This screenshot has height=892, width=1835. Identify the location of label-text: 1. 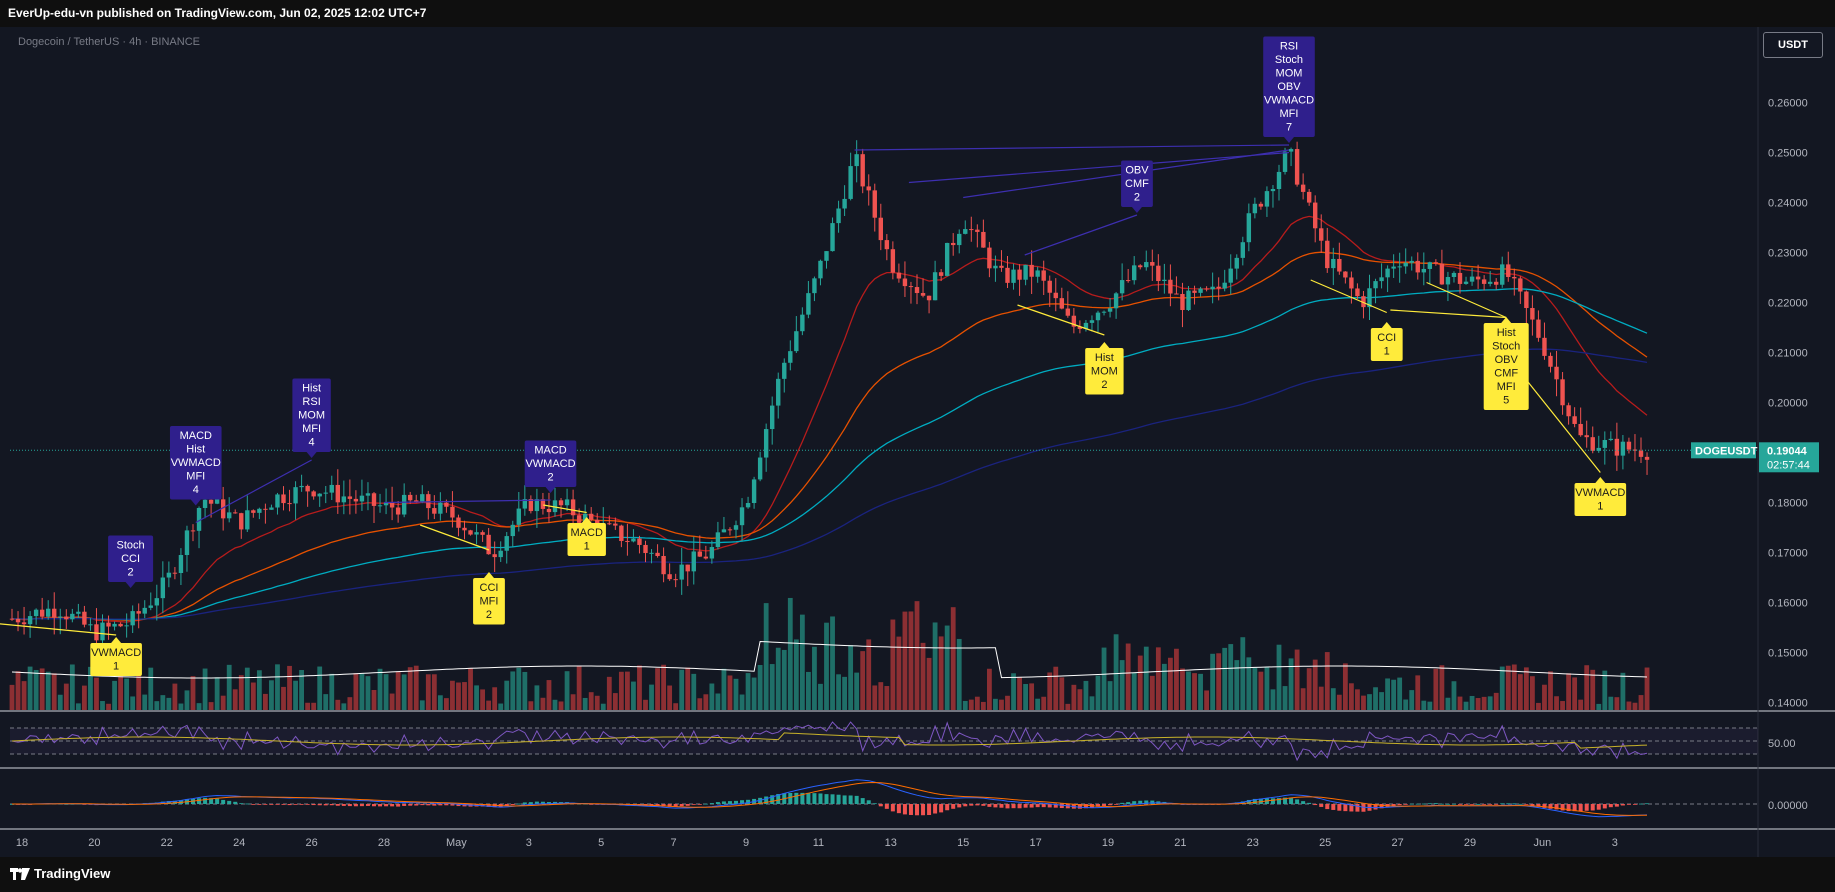
(116, 667).